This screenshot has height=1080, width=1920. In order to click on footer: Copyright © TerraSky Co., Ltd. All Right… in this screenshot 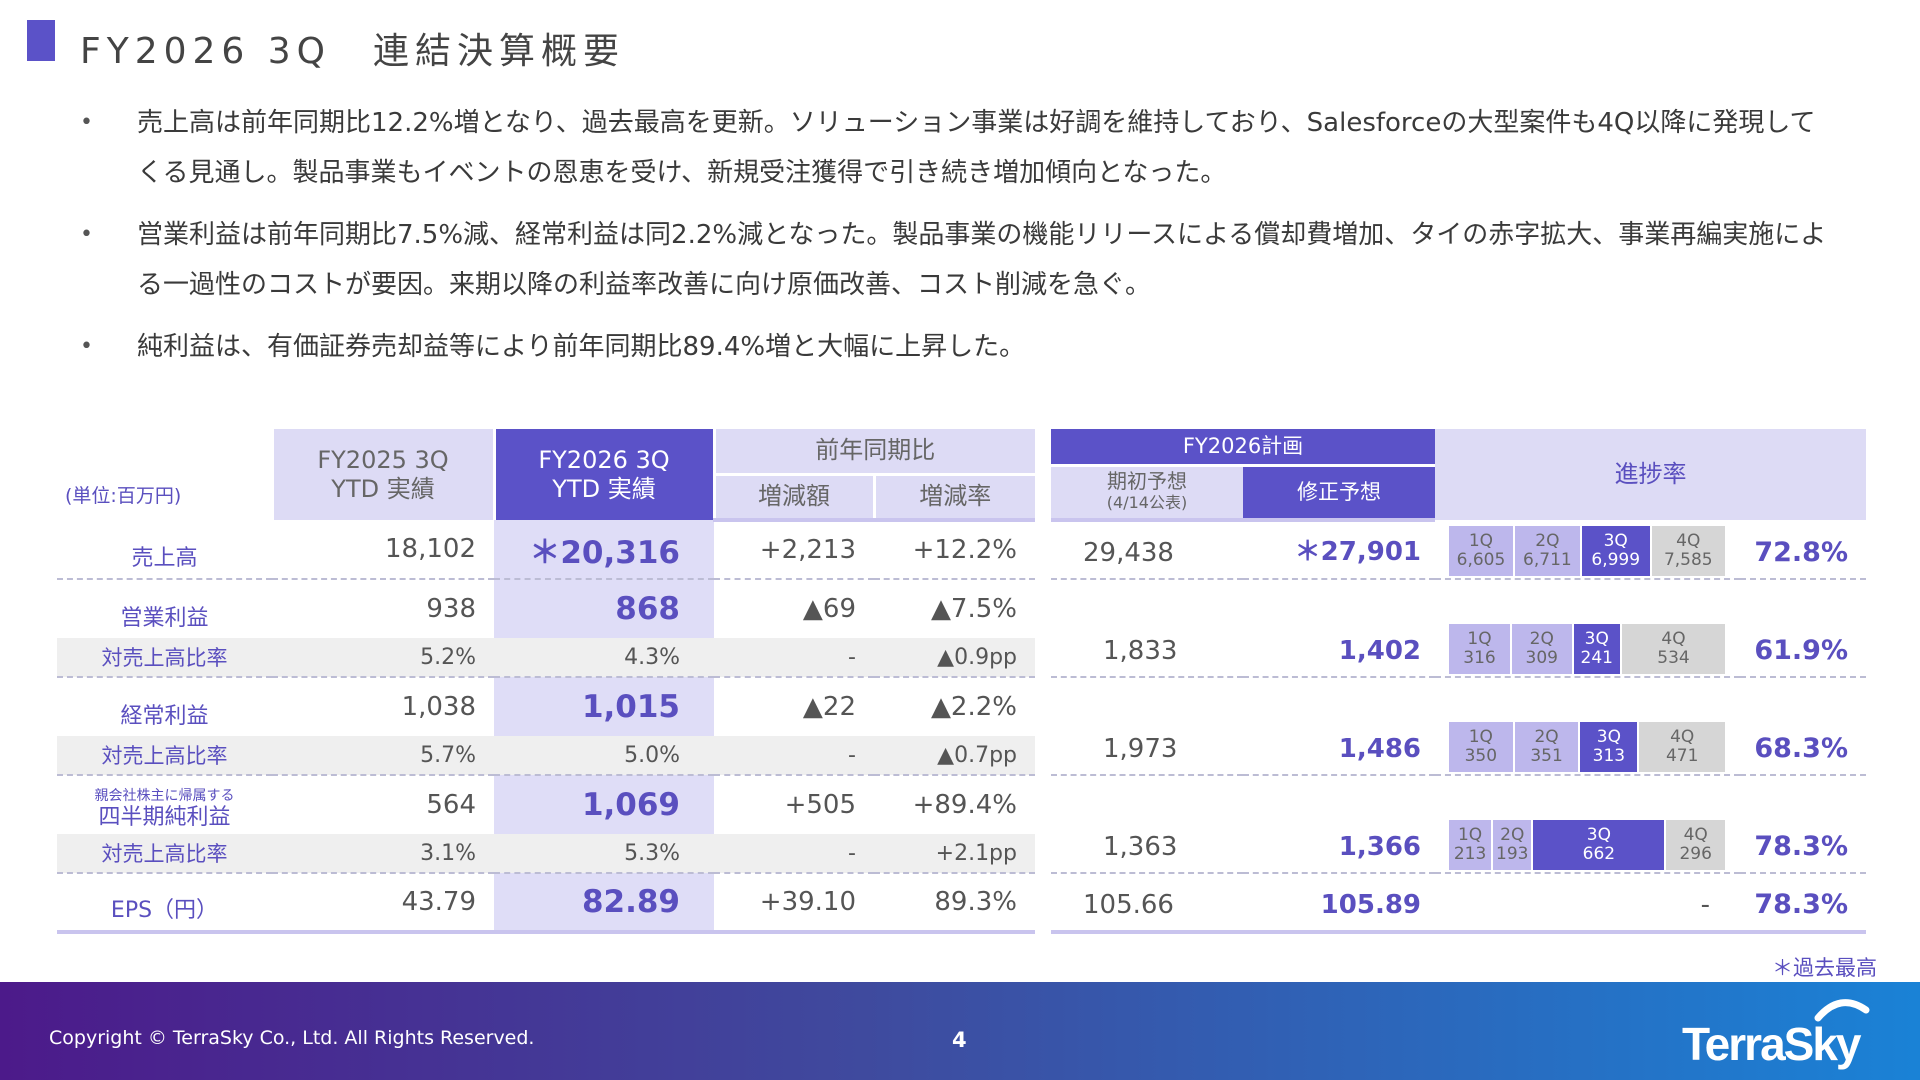, I will do `click(960, 1031)`.